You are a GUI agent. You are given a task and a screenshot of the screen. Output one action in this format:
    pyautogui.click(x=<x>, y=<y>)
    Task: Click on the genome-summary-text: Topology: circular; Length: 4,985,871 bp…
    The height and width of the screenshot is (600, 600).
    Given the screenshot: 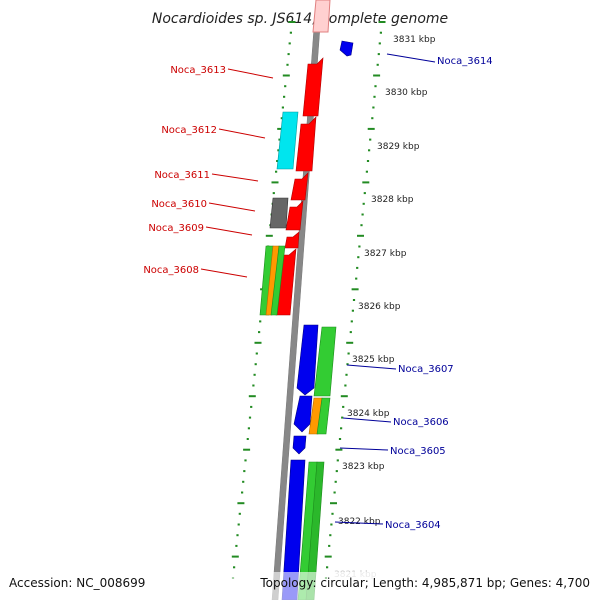 What is the action you would take?
    pyautogui.click(x=424, y=583)
    